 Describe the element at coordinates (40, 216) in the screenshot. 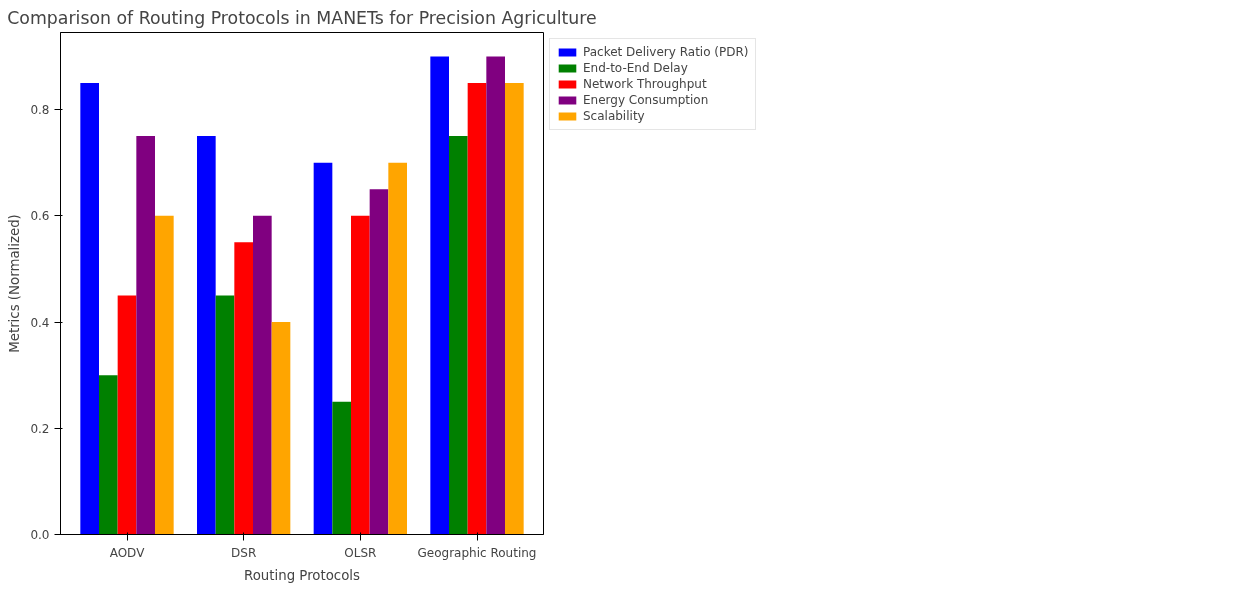

I see `y-tick-label: 0.6` at that location.